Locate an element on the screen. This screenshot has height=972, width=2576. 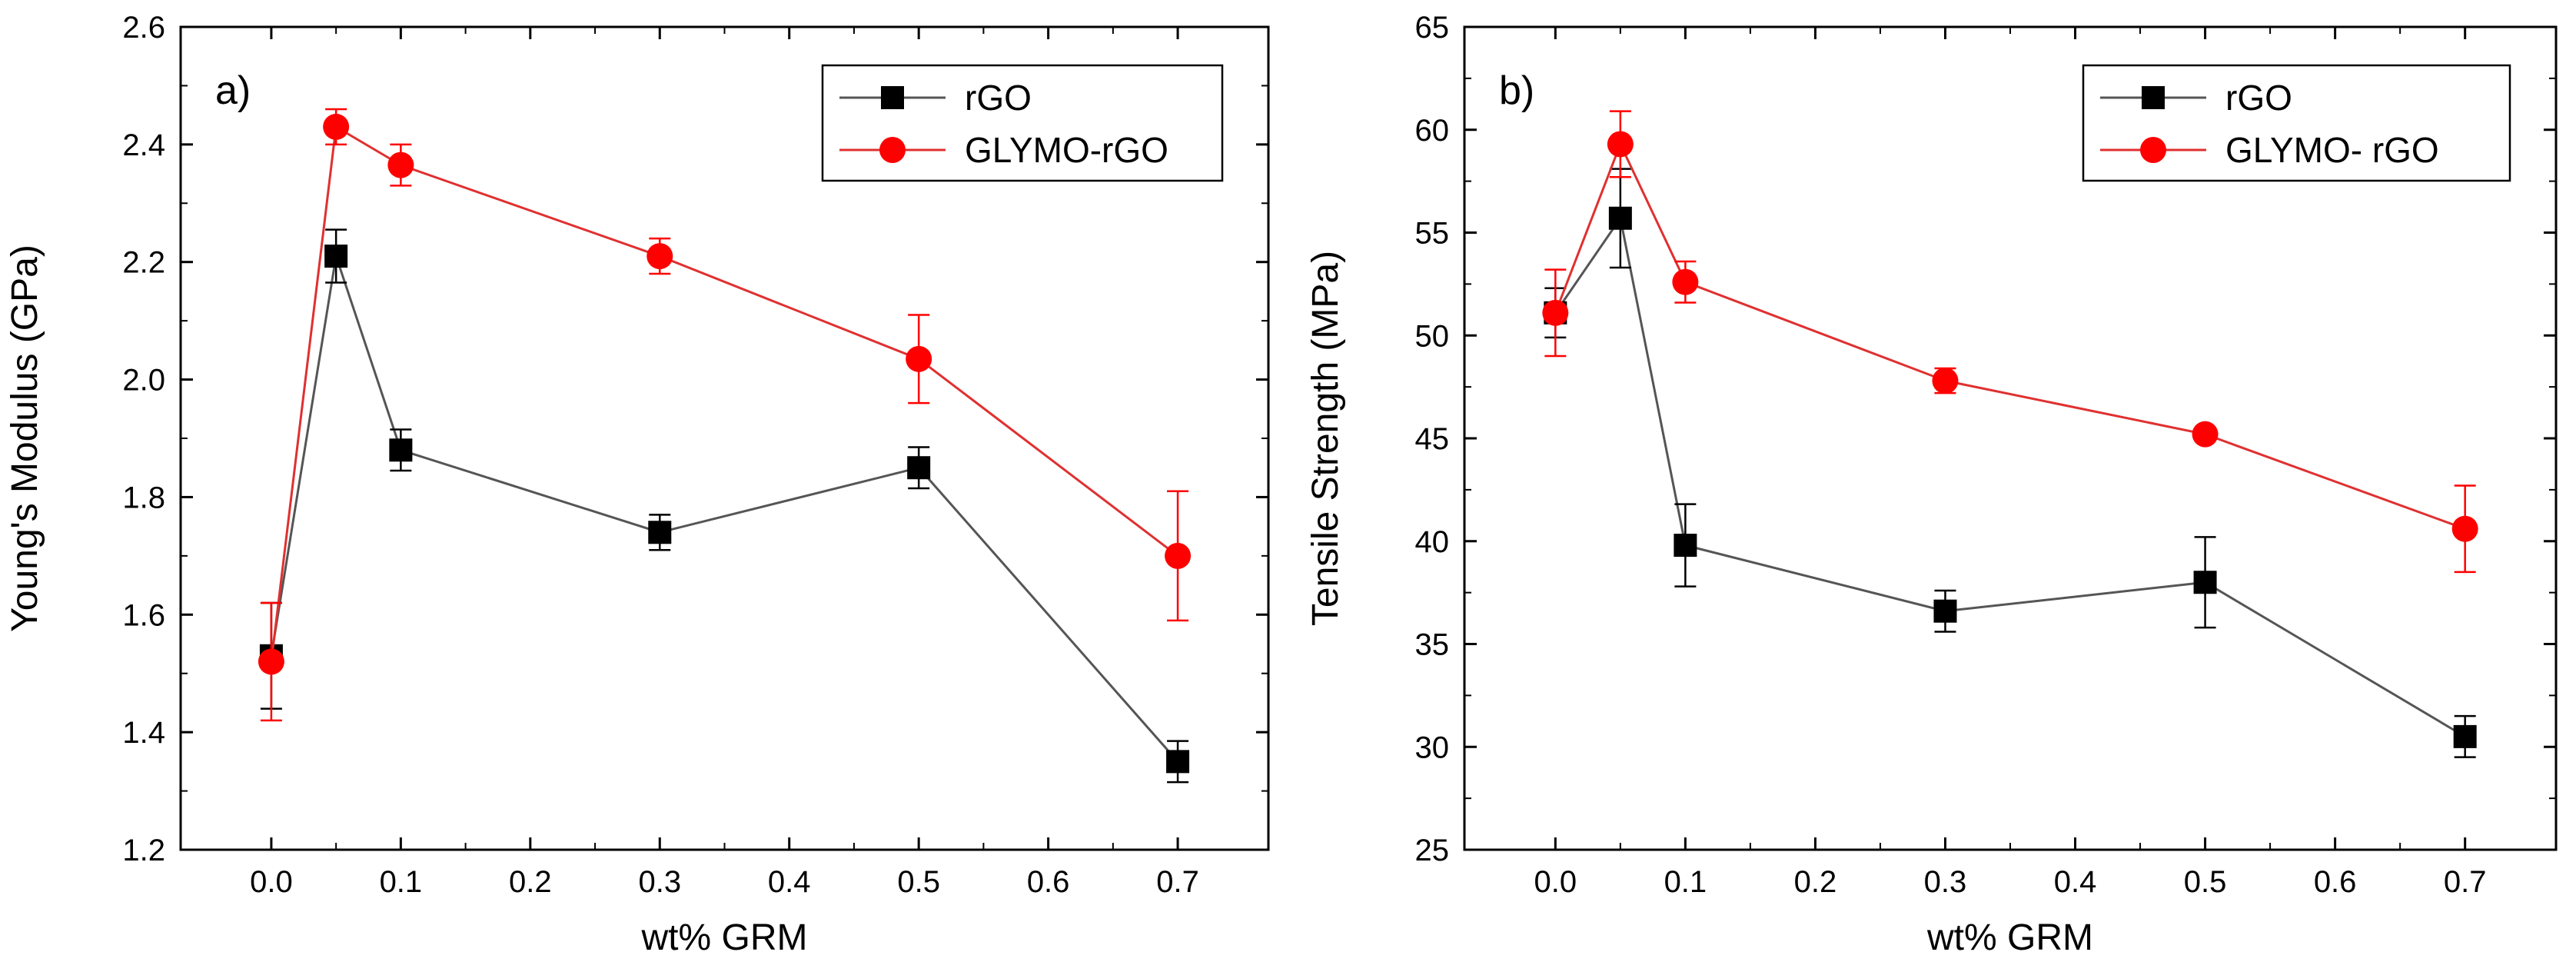
legend-label: GLYMO- rGO is located at coordinates (2332, 150).